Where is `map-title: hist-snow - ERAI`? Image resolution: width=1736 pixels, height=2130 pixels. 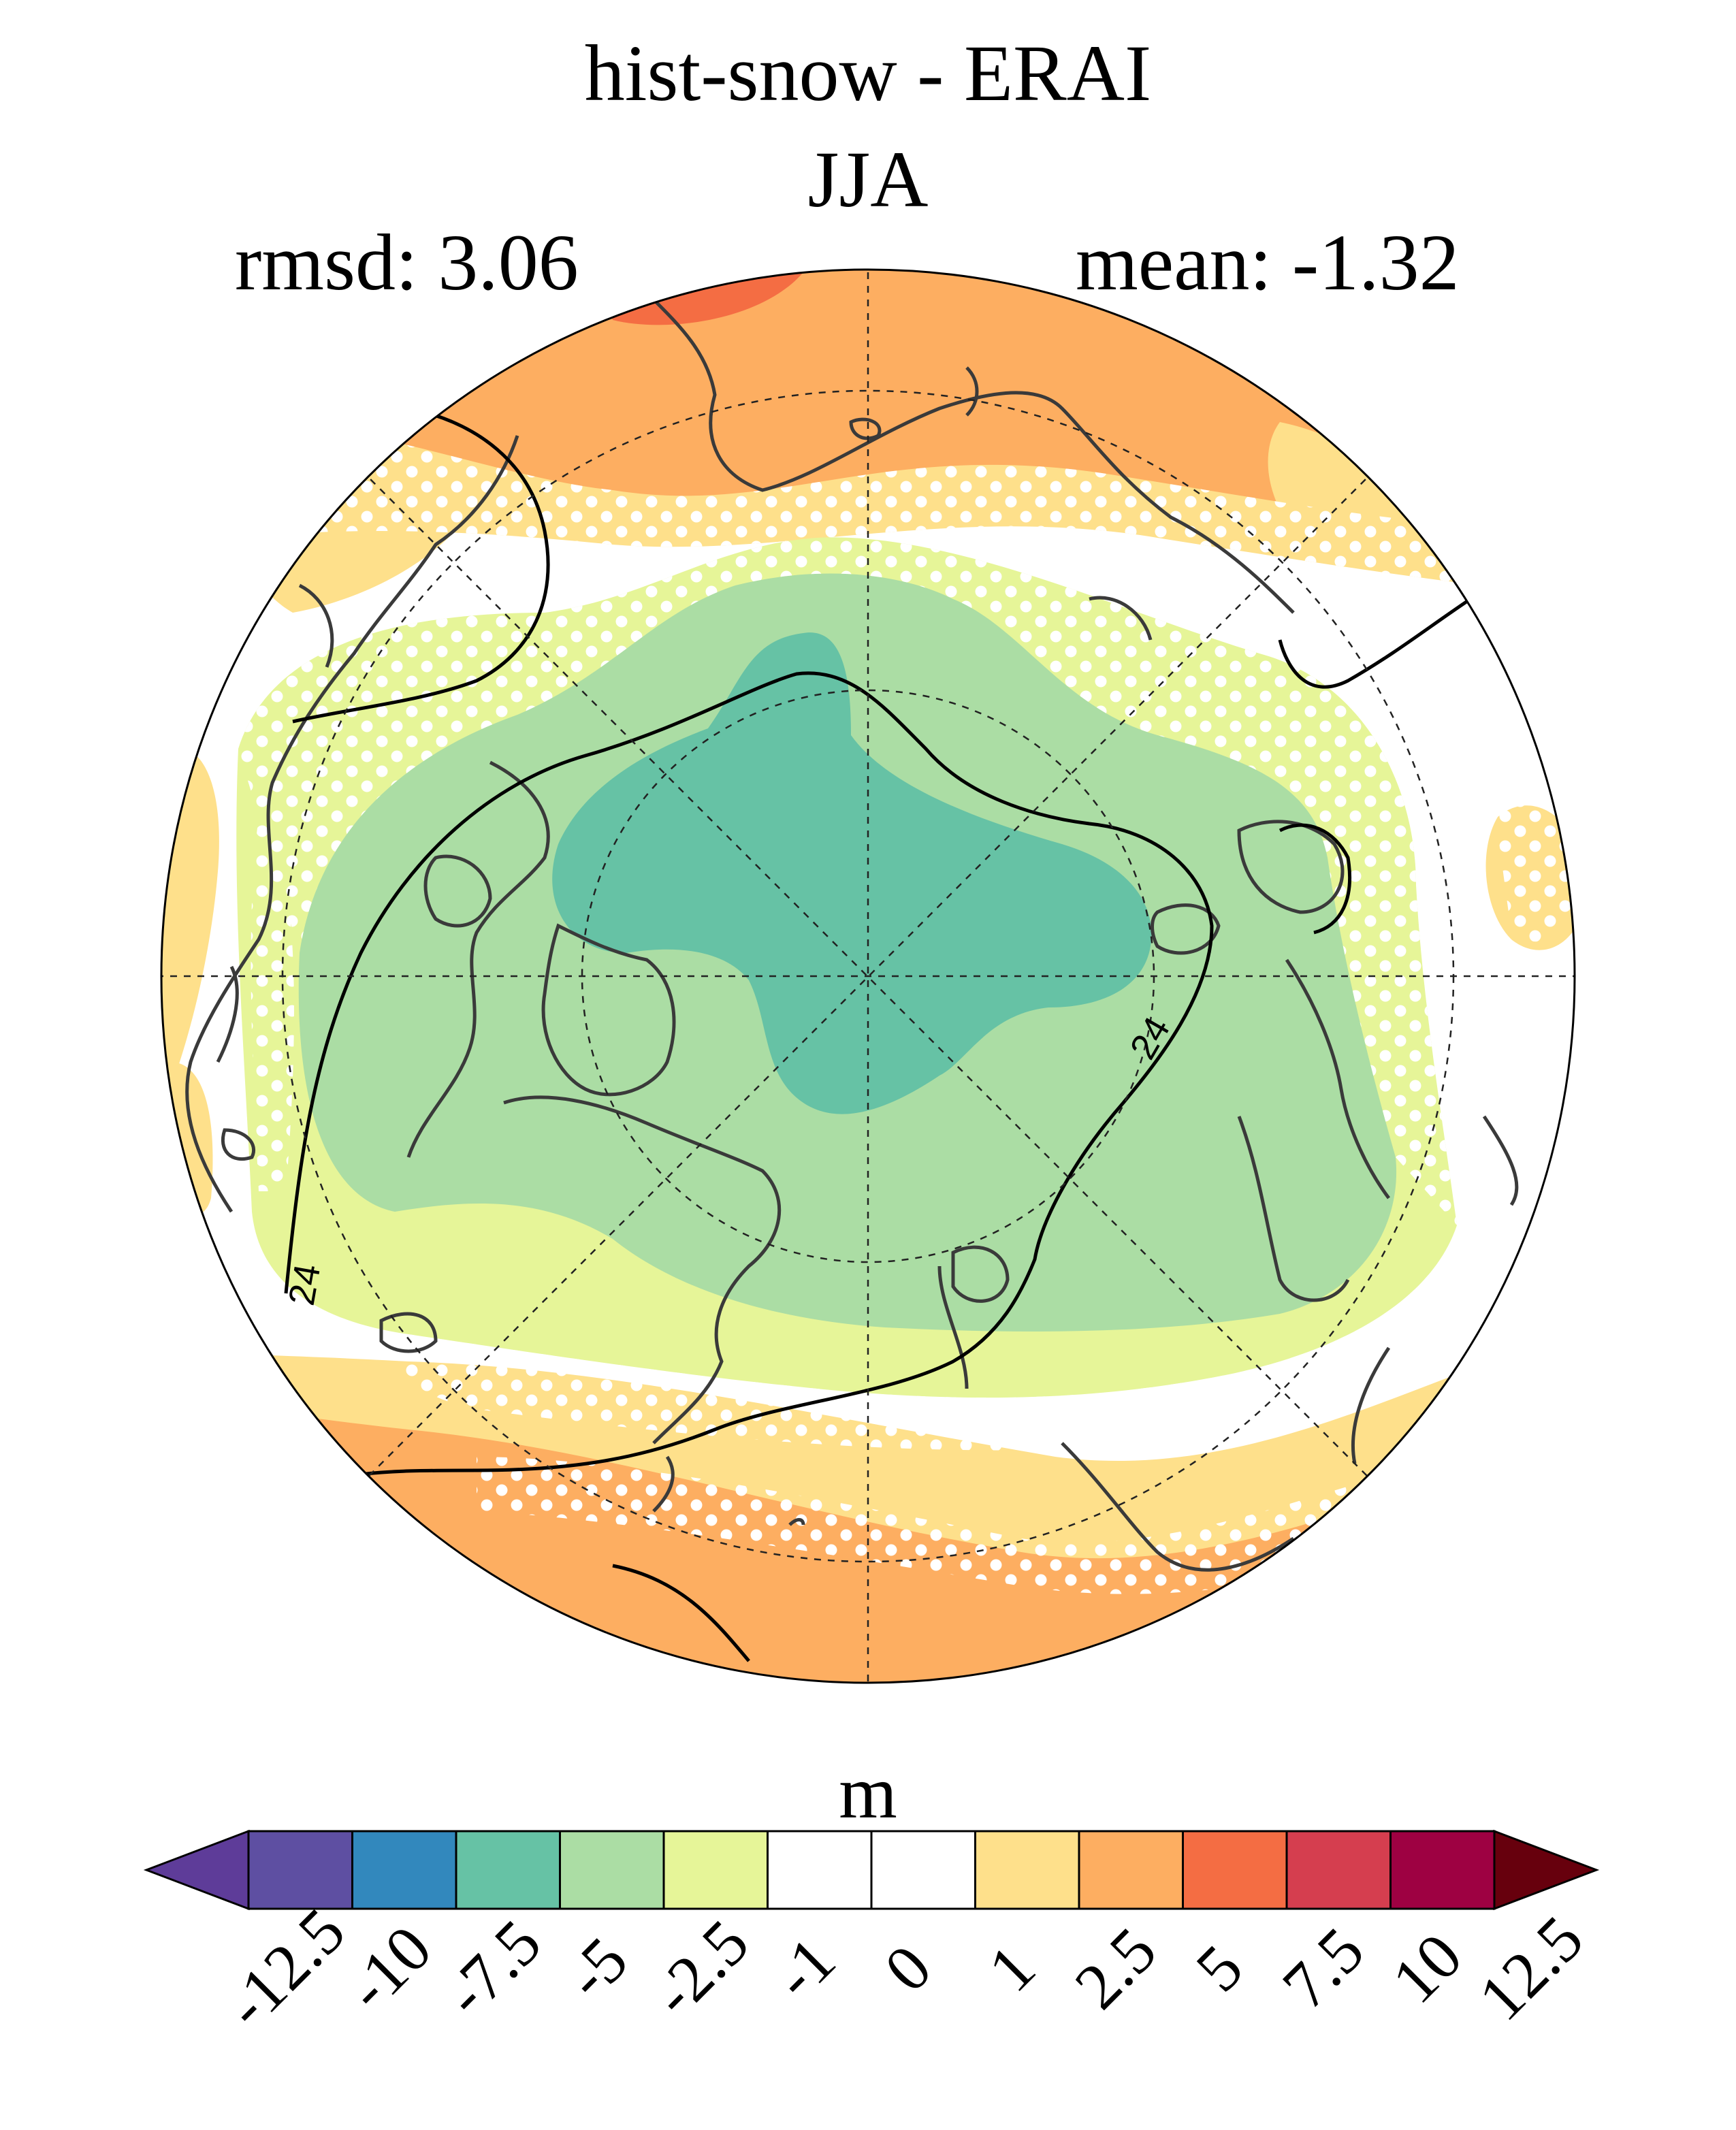 map-title: hist-snow - ERAI is located at coordinates (868, 73).